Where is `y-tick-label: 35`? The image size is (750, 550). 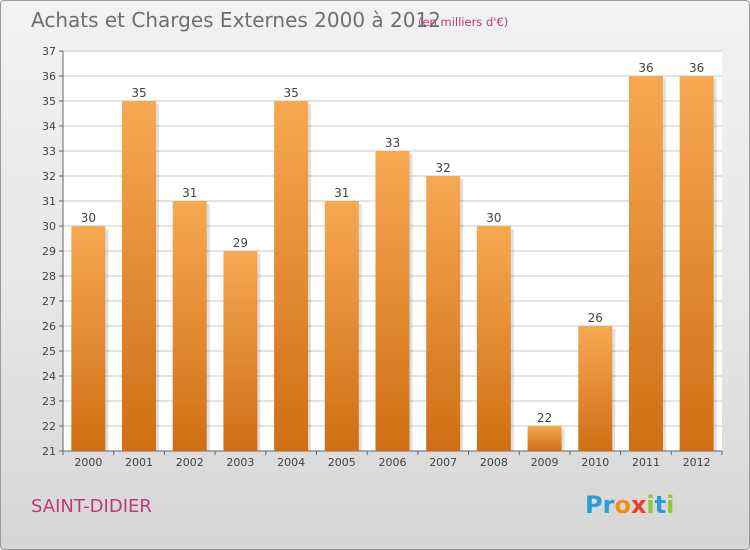
y-tick-label: 35 is located at coordinates (49, 101).